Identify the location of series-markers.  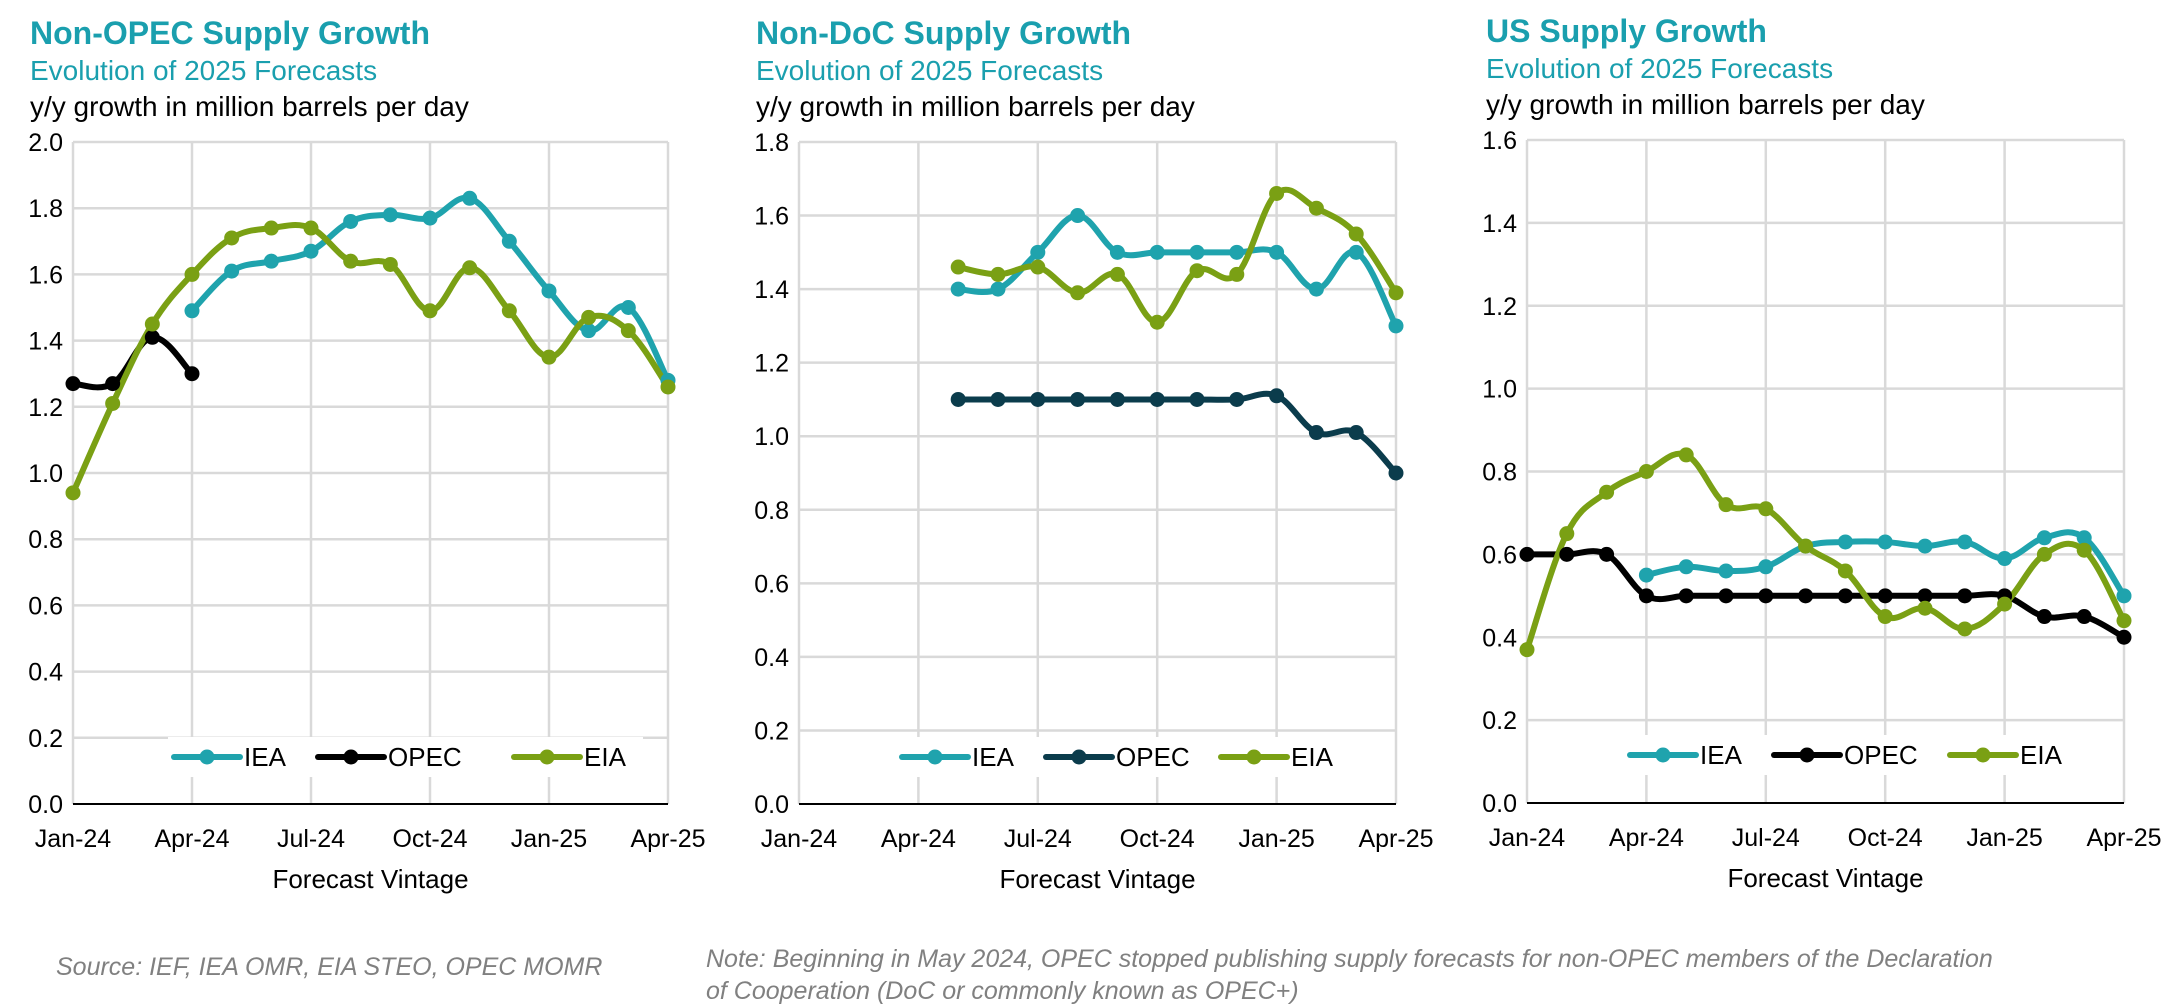
(1825, 552).